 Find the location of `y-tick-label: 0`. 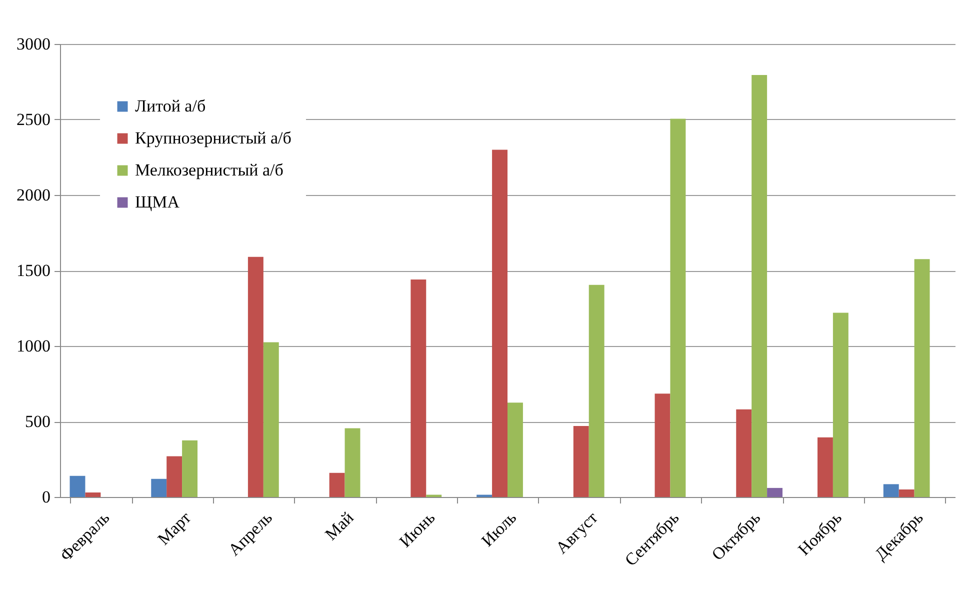

y-tick-label: 0 is located at coordinates (46, 497).